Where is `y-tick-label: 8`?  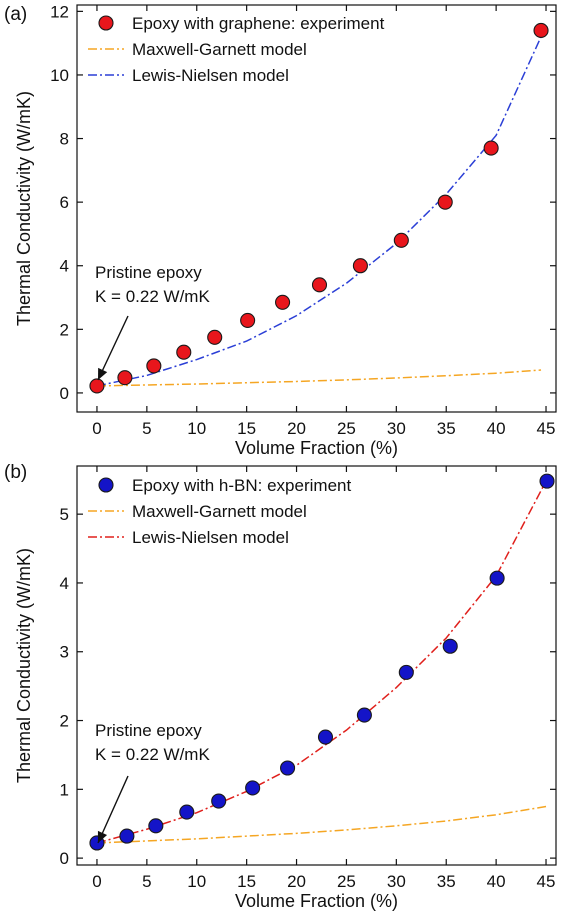
y-tick-label: 8 is located at coordinates (64, 139).